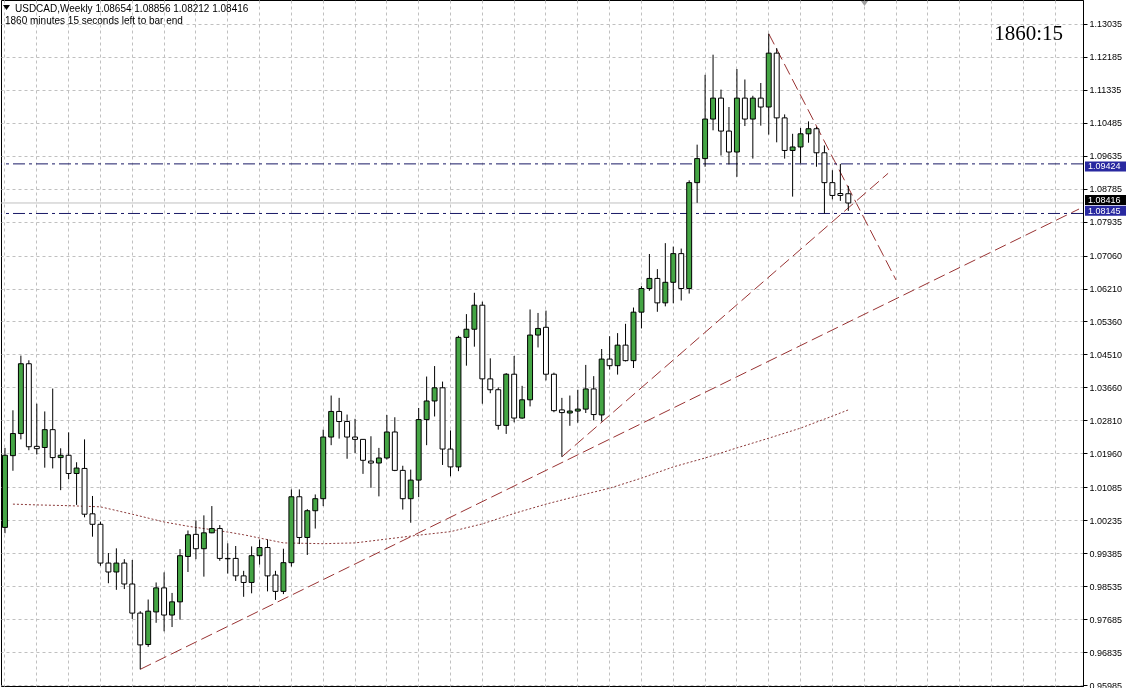  I want to click on y-tick-label: 1.01085, so click(1106, 487).